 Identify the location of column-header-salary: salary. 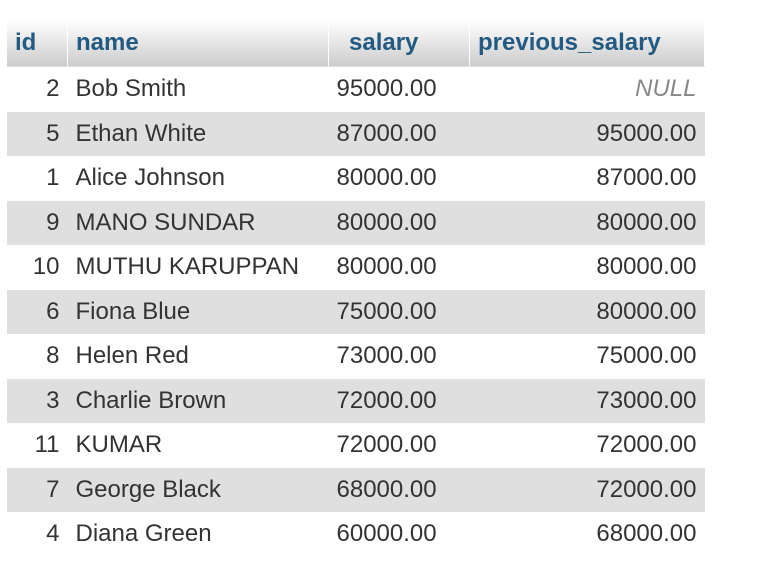
(399, 43).